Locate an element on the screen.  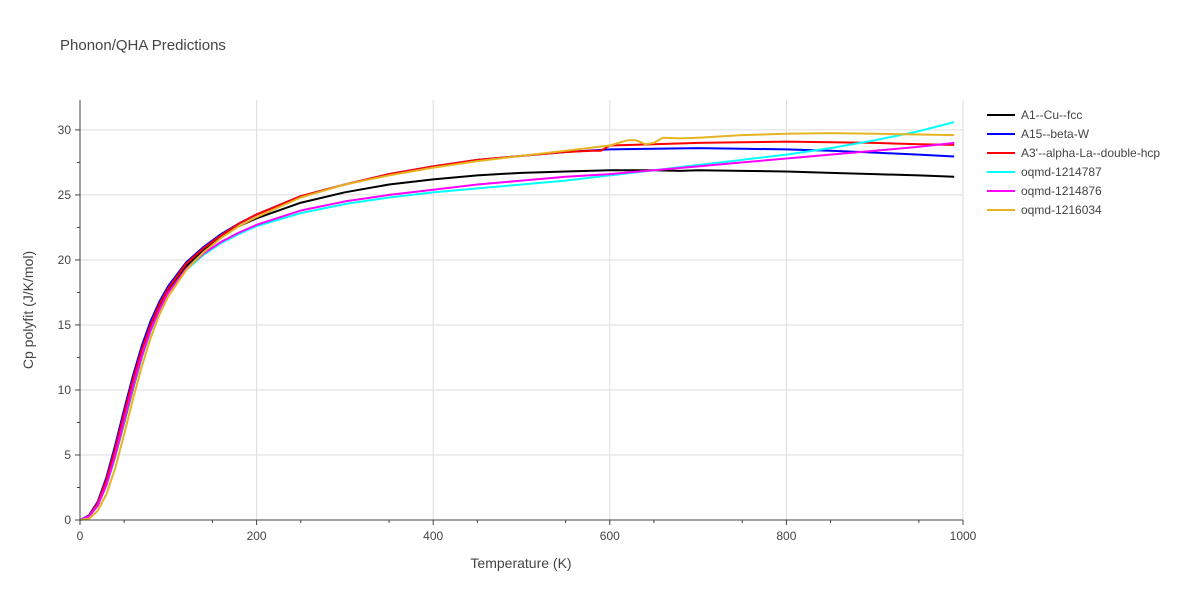
legend-label: A3'--alpha-La--double-hcp is located at coordinates (1090, 153).